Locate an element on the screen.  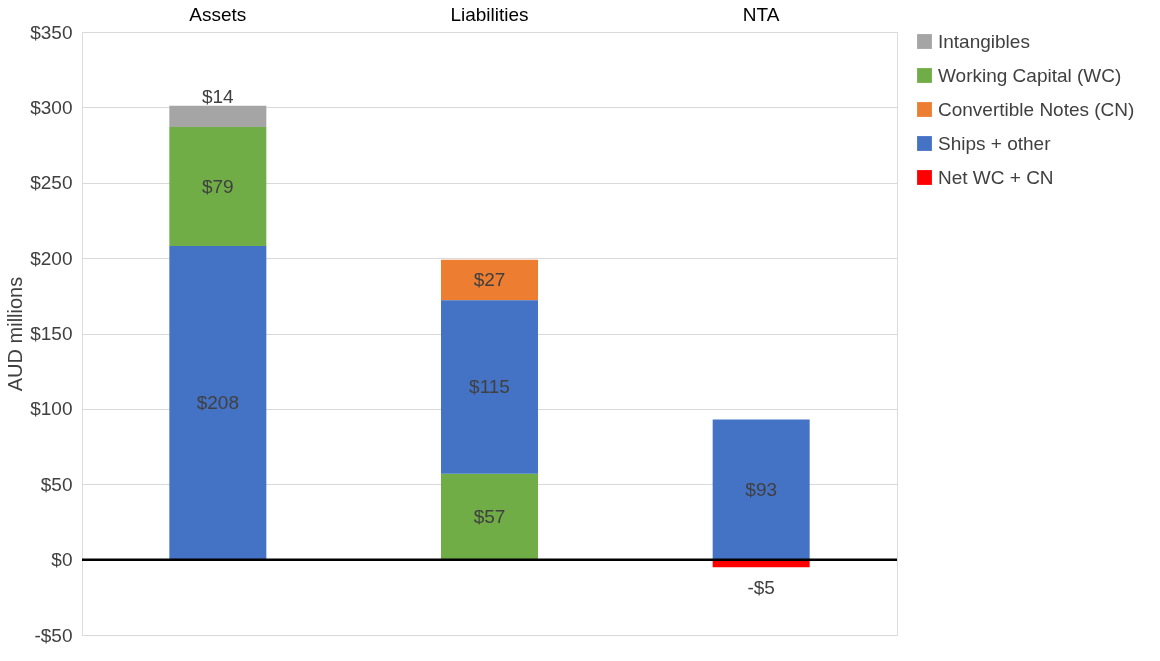
y-tick-label: $150 is located at coordinates (51, 333).